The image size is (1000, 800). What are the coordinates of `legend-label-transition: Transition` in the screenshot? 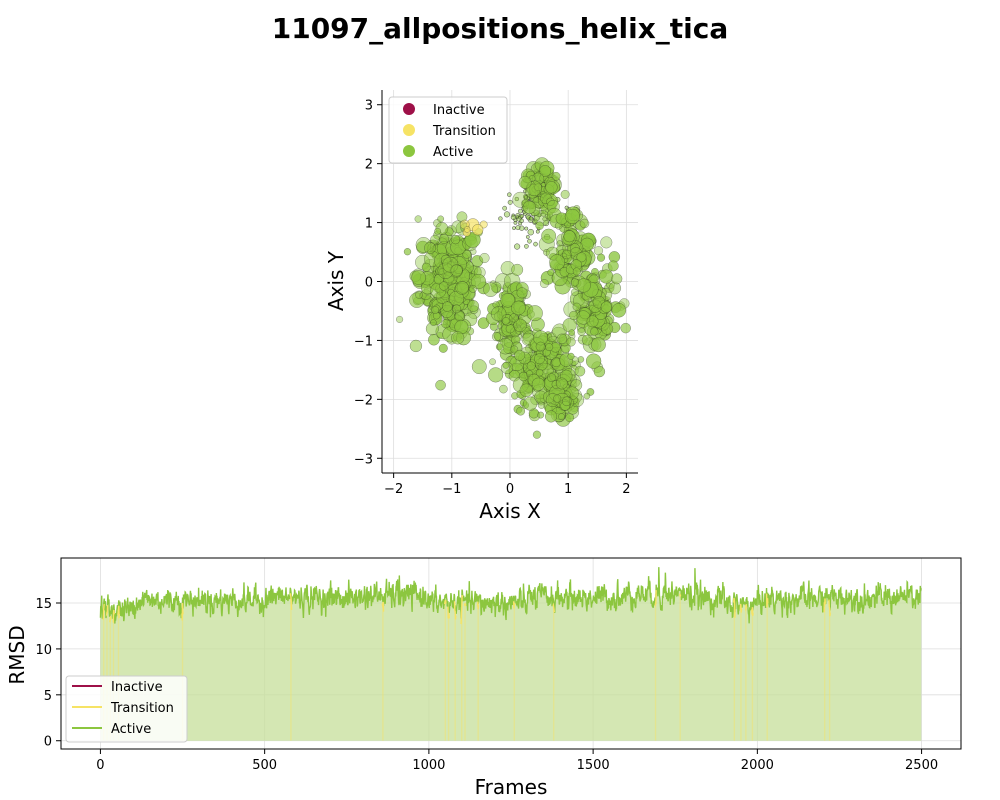 It's located at (464, 131).